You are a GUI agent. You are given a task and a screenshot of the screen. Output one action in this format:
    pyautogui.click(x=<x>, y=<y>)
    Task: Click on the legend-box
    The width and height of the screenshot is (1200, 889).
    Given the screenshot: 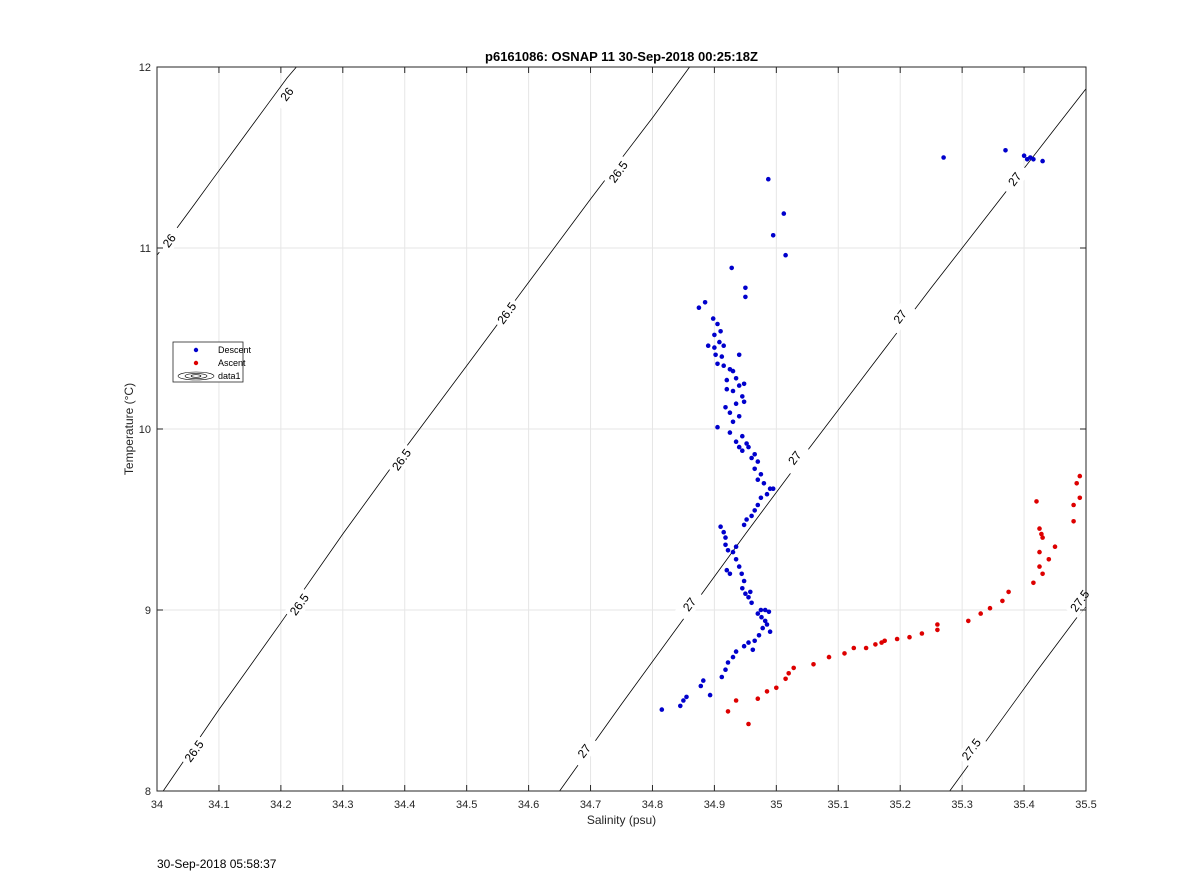 What is the action you would take?
    pyautogui.click(x=208, y=362)
    